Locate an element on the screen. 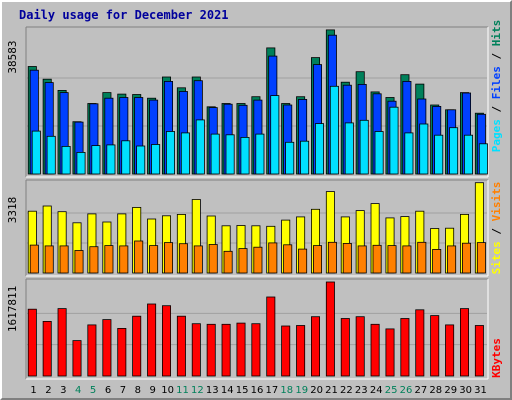 This screenshot has width=512, height=400. legend-kbytes: KBytes is located at coordinates (496, 358).